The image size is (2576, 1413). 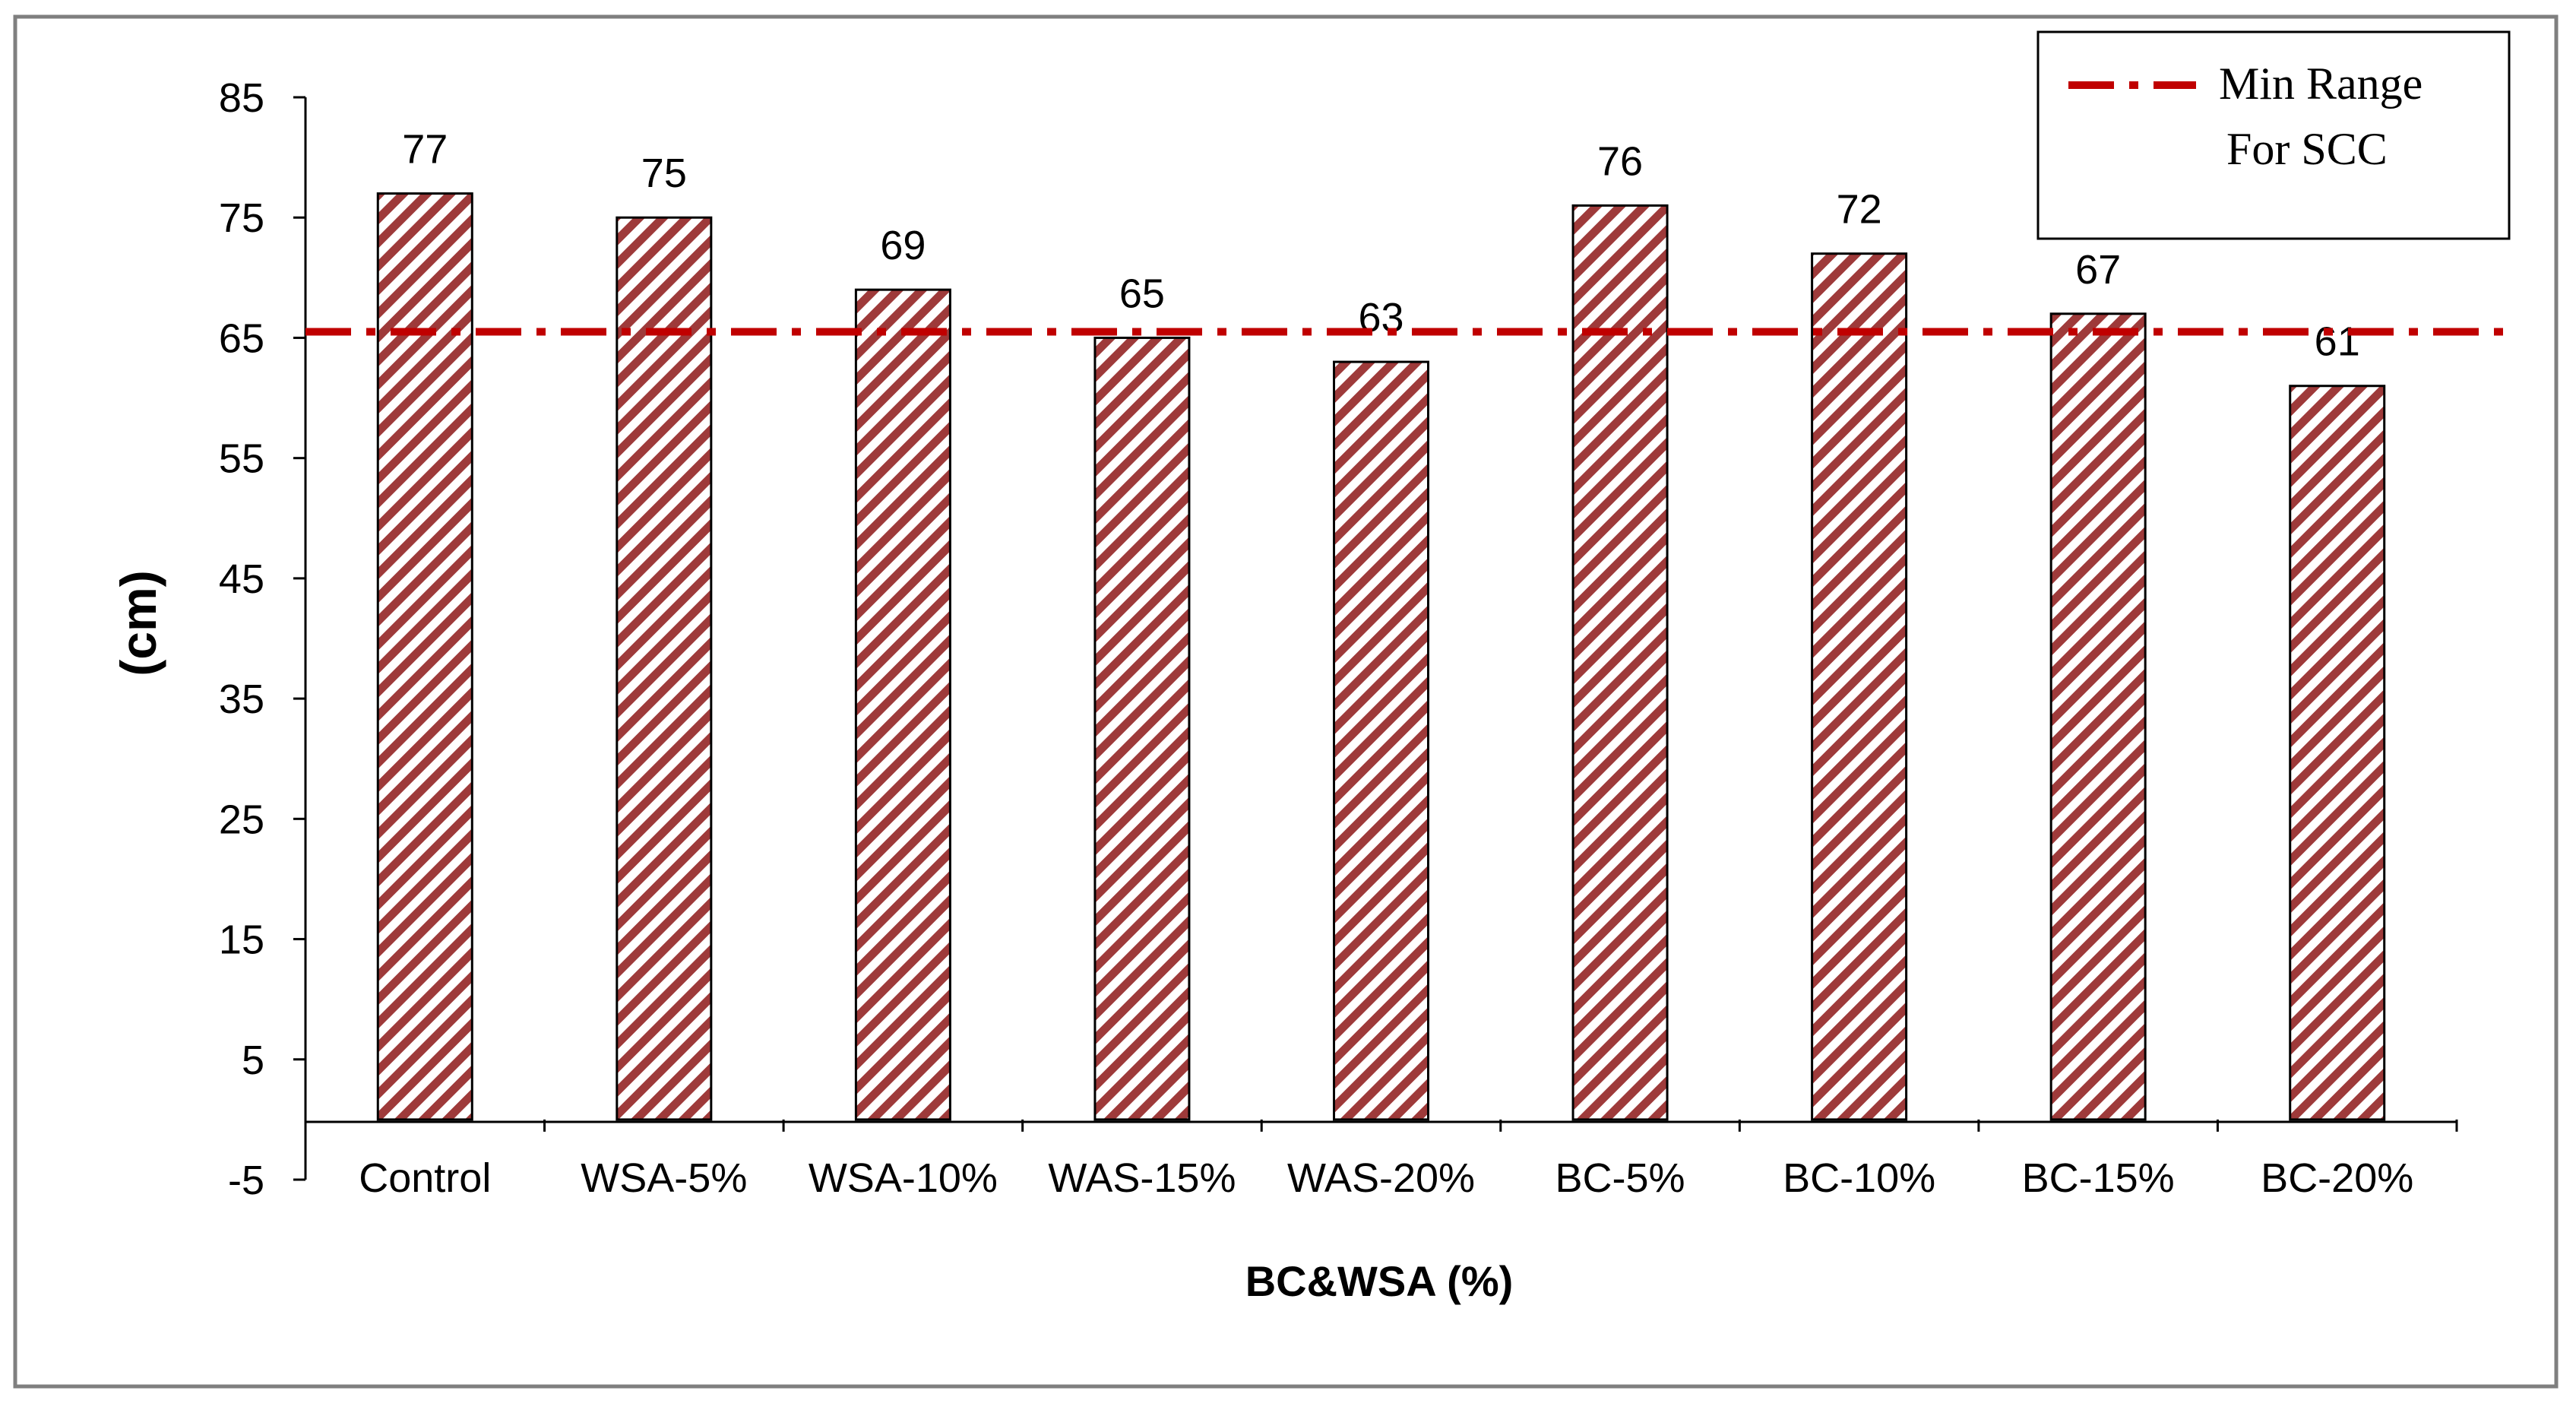 I want to click on legend: Min Range For SCC, so click(x=2273, y=135).